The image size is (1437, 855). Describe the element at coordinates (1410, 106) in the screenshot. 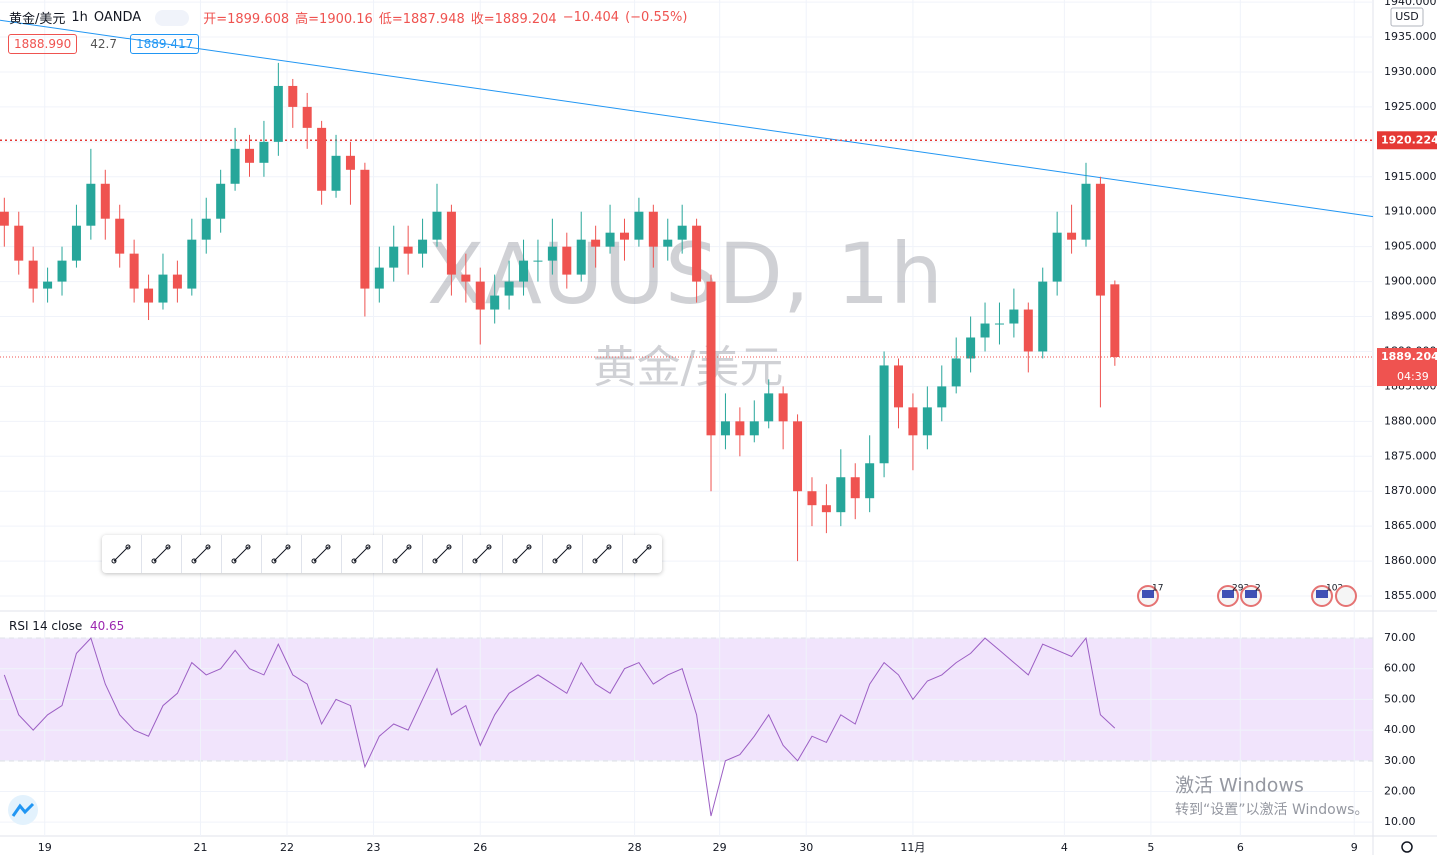

I see `y-tick-label: 1925.000` at that location.